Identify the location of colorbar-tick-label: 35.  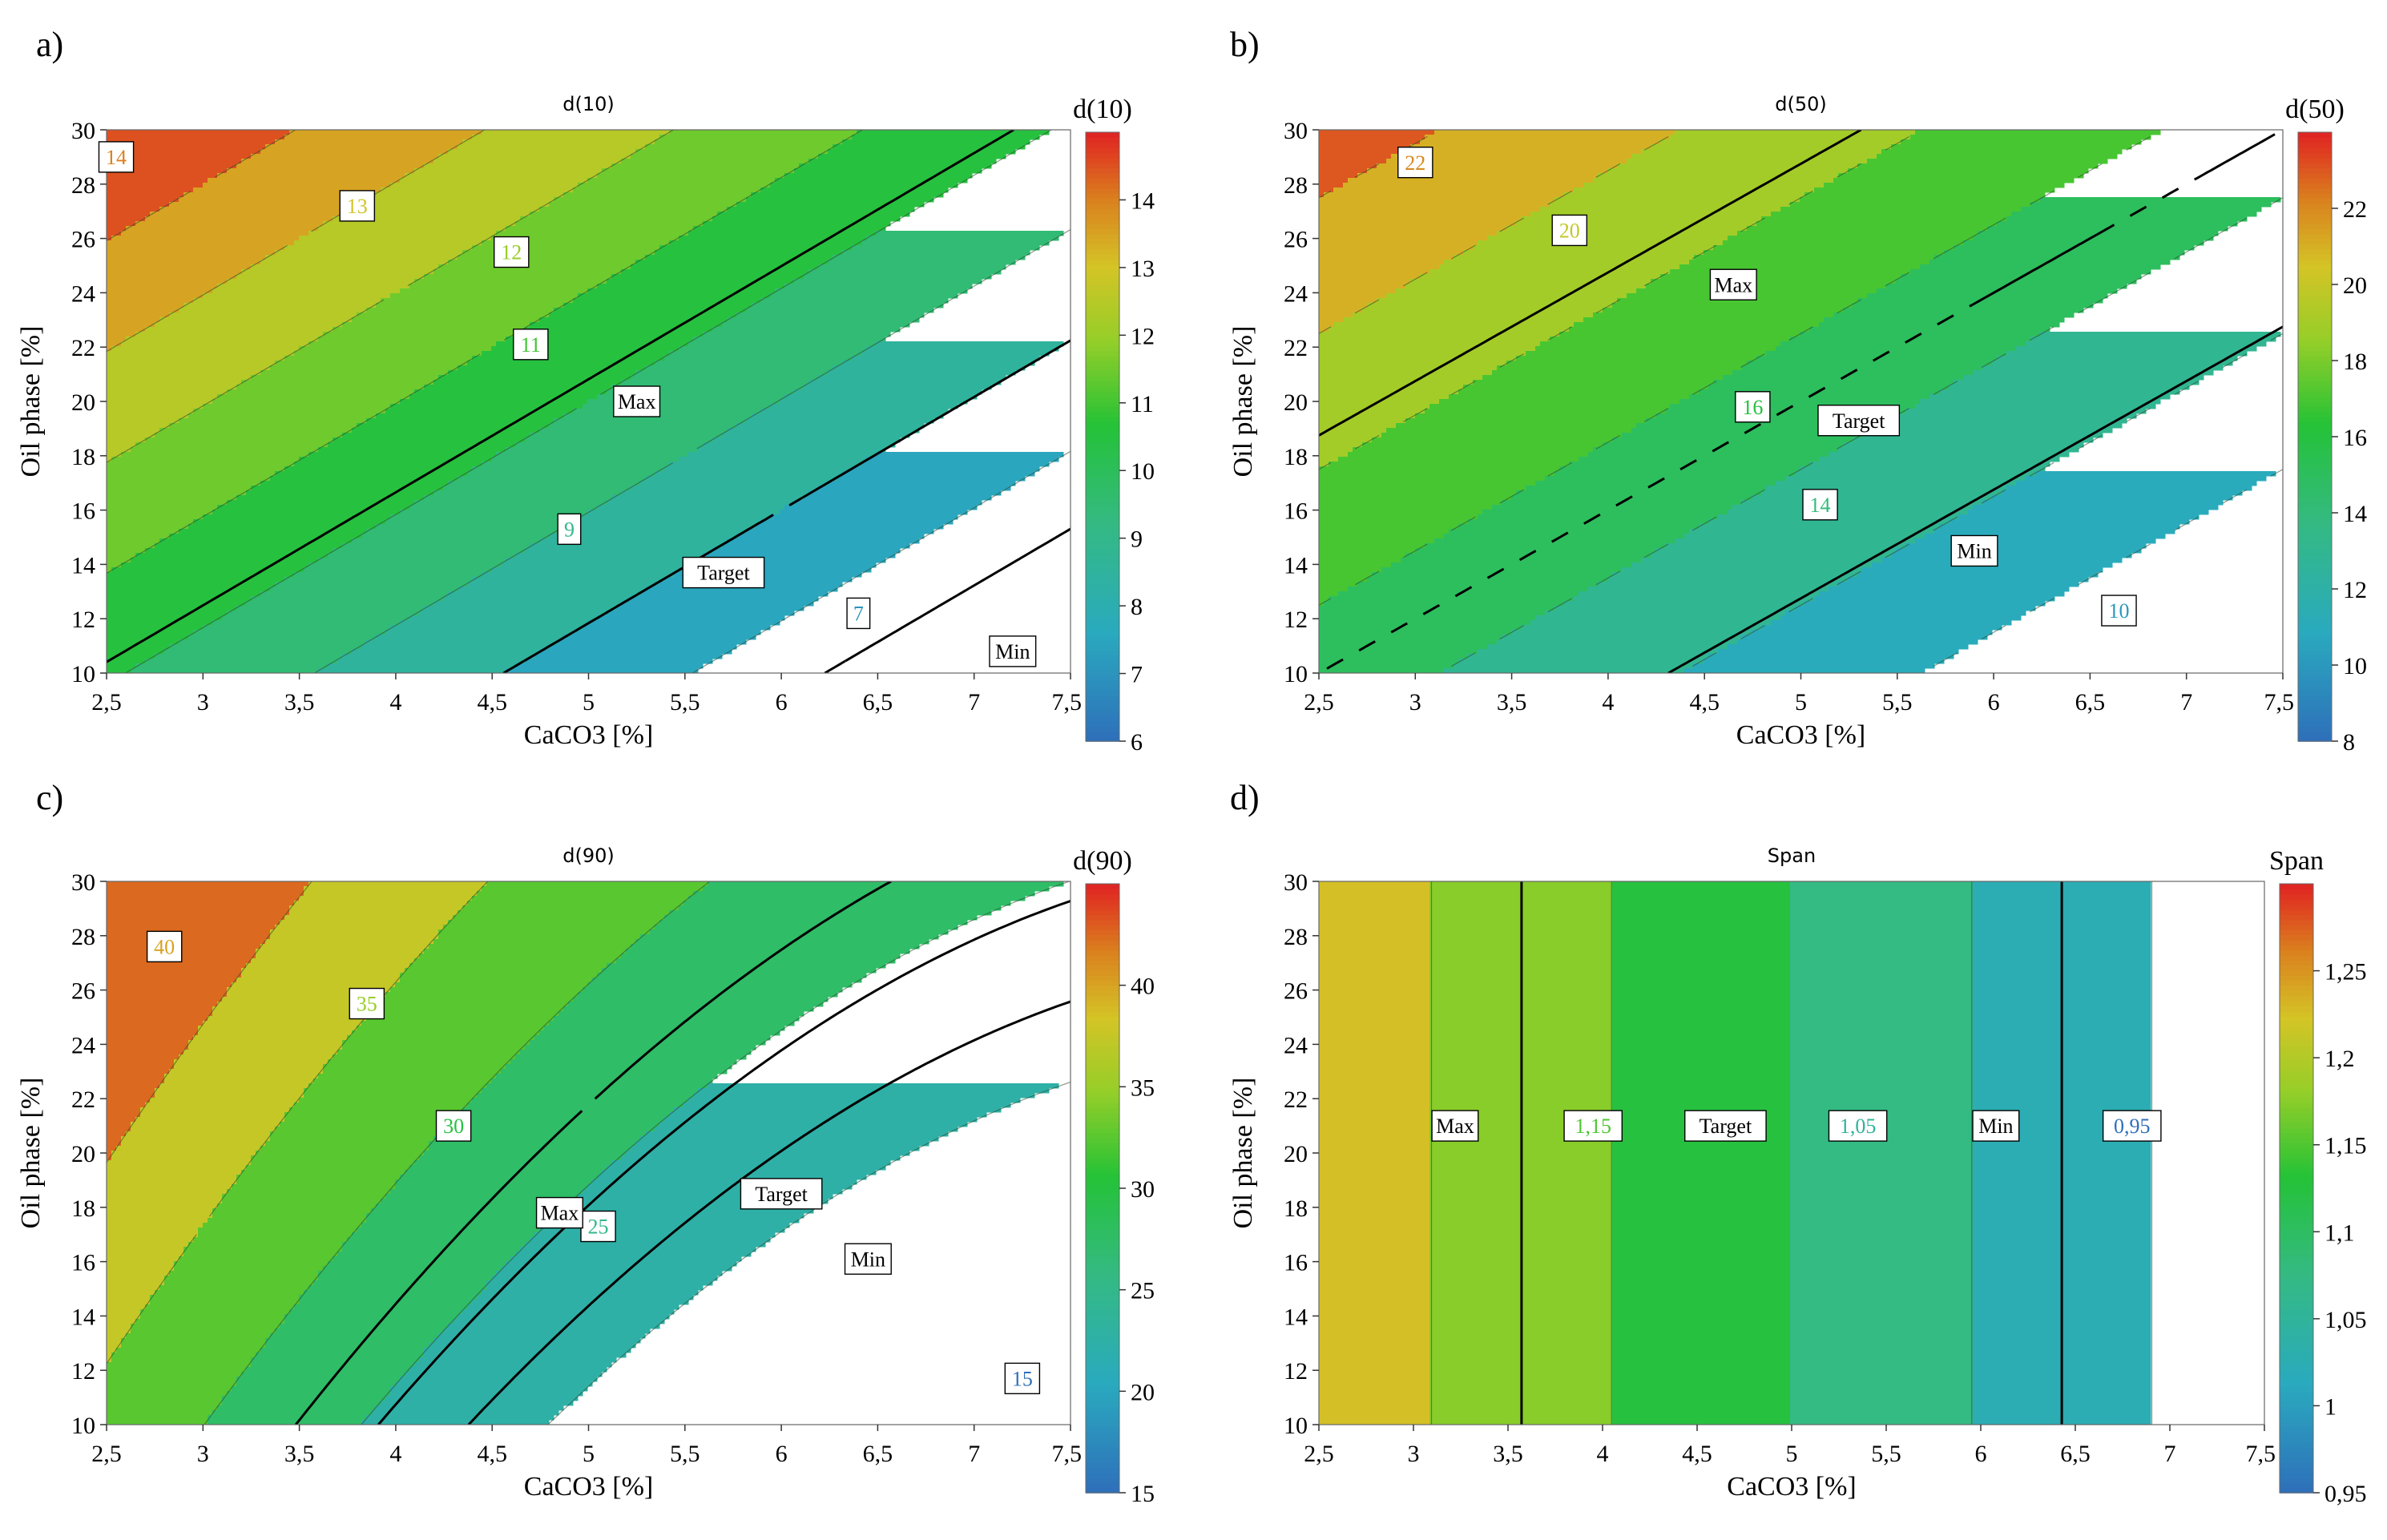
(1143, 1088).